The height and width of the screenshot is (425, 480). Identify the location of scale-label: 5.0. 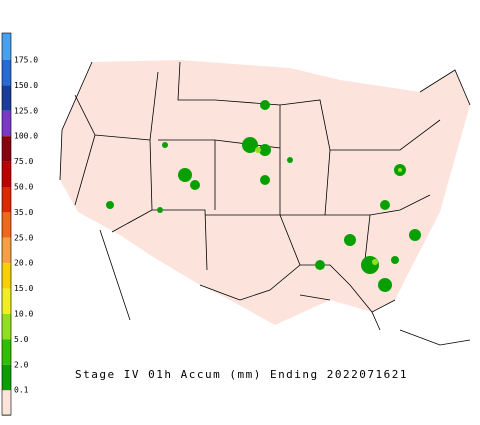
(21, 339).